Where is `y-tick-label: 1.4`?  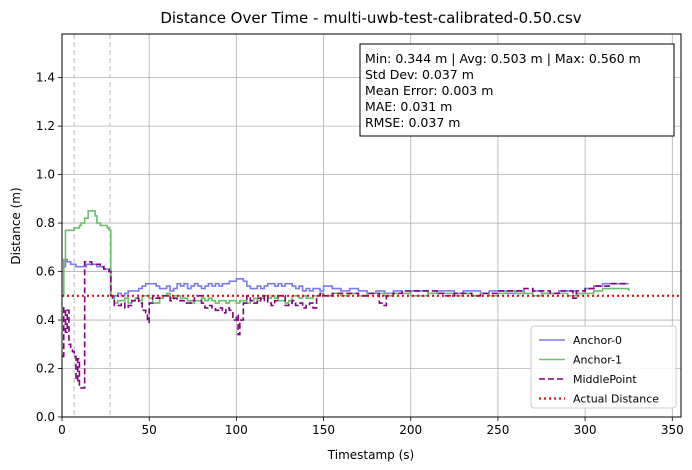 y-tick-label: 1.4 is located at coordinates (45, 78).